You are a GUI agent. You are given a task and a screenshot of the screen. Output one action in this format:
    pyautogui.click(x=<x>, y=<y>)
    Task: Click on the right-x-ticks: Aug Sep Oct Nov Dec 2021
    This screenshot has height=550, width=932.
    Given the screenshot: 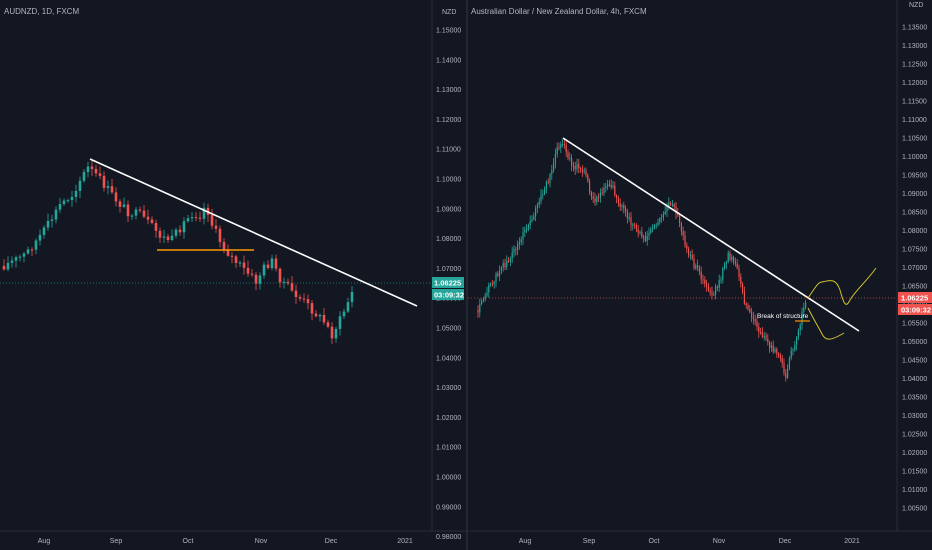 What is the action you would take?
    pyautogui.click(x=689, y=541)
    